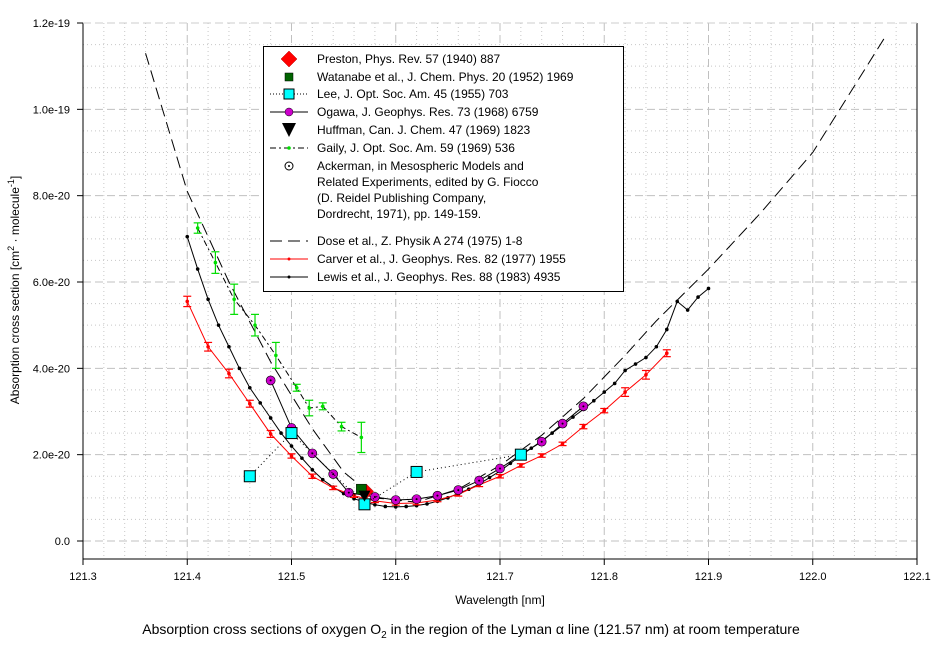 The image size is (942, 648). I want to click on y-axis-title-sup1: 2, so click(11, 248).